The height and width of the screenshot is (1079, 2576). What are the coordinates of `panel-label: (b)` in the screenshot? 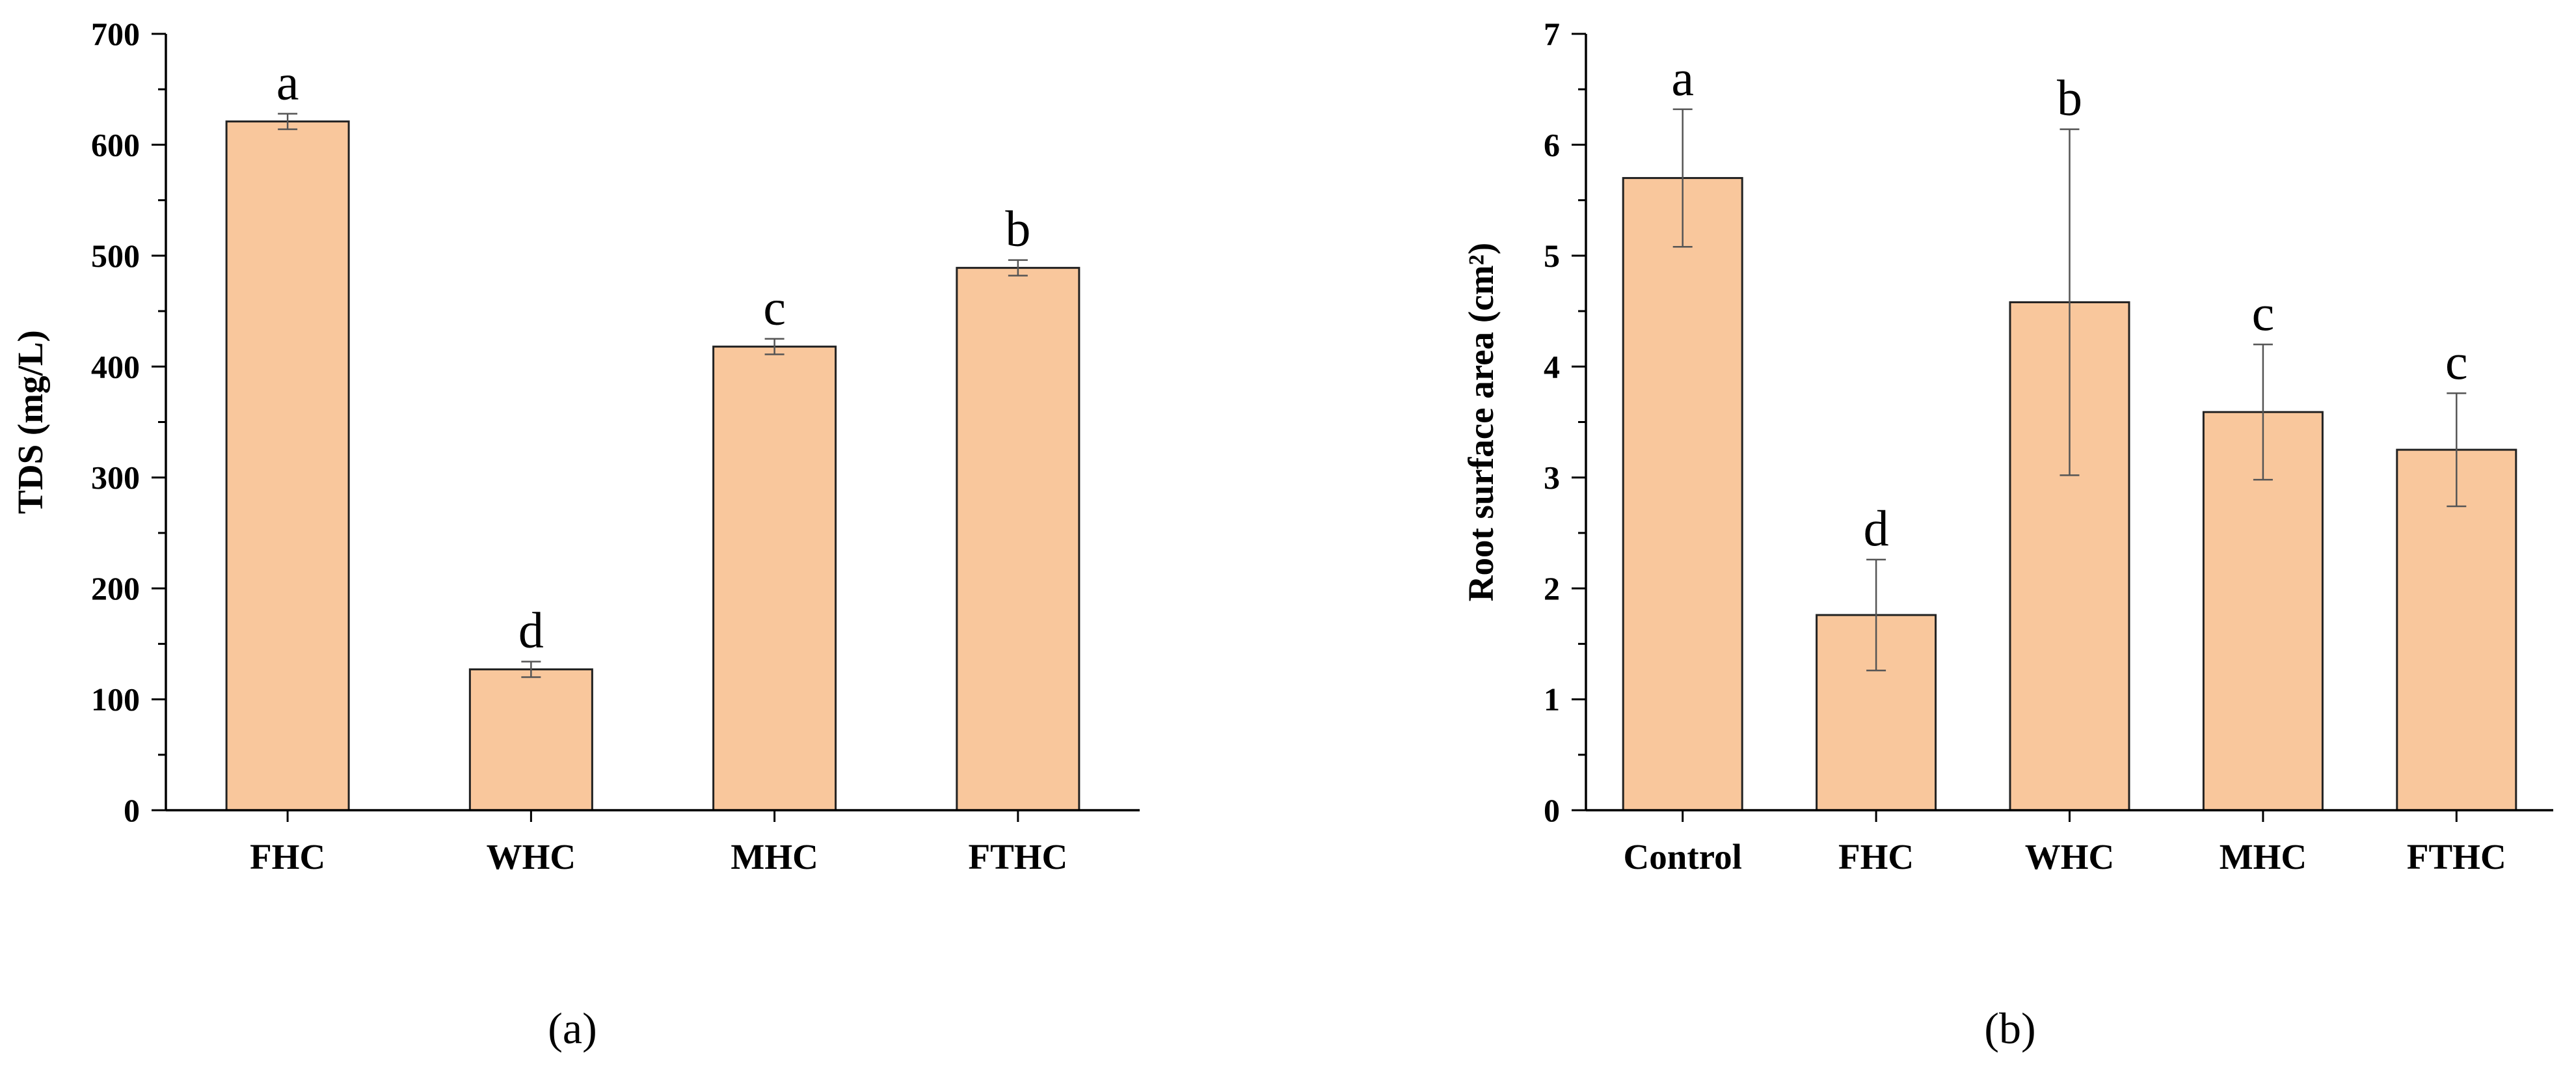 It's located at (2009, 1028).